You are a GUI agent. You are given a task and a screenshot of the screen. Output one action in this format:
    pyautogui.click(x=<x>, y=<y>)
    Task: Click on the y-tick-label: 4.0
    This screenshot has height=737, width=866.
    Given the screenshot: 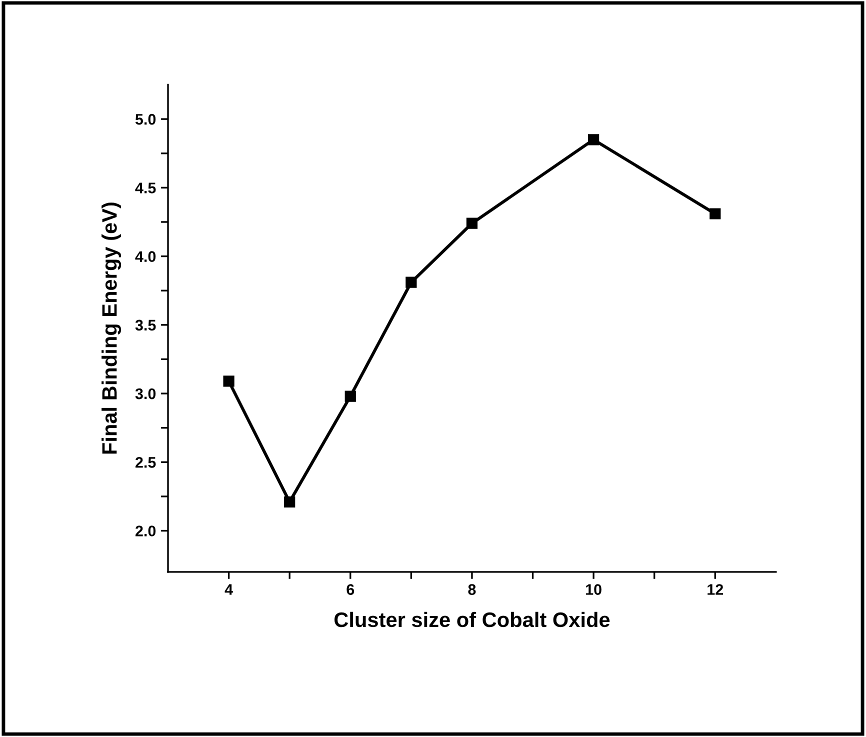 What is the action you would take?
    pyautogui.click(x=145, y=256)
    